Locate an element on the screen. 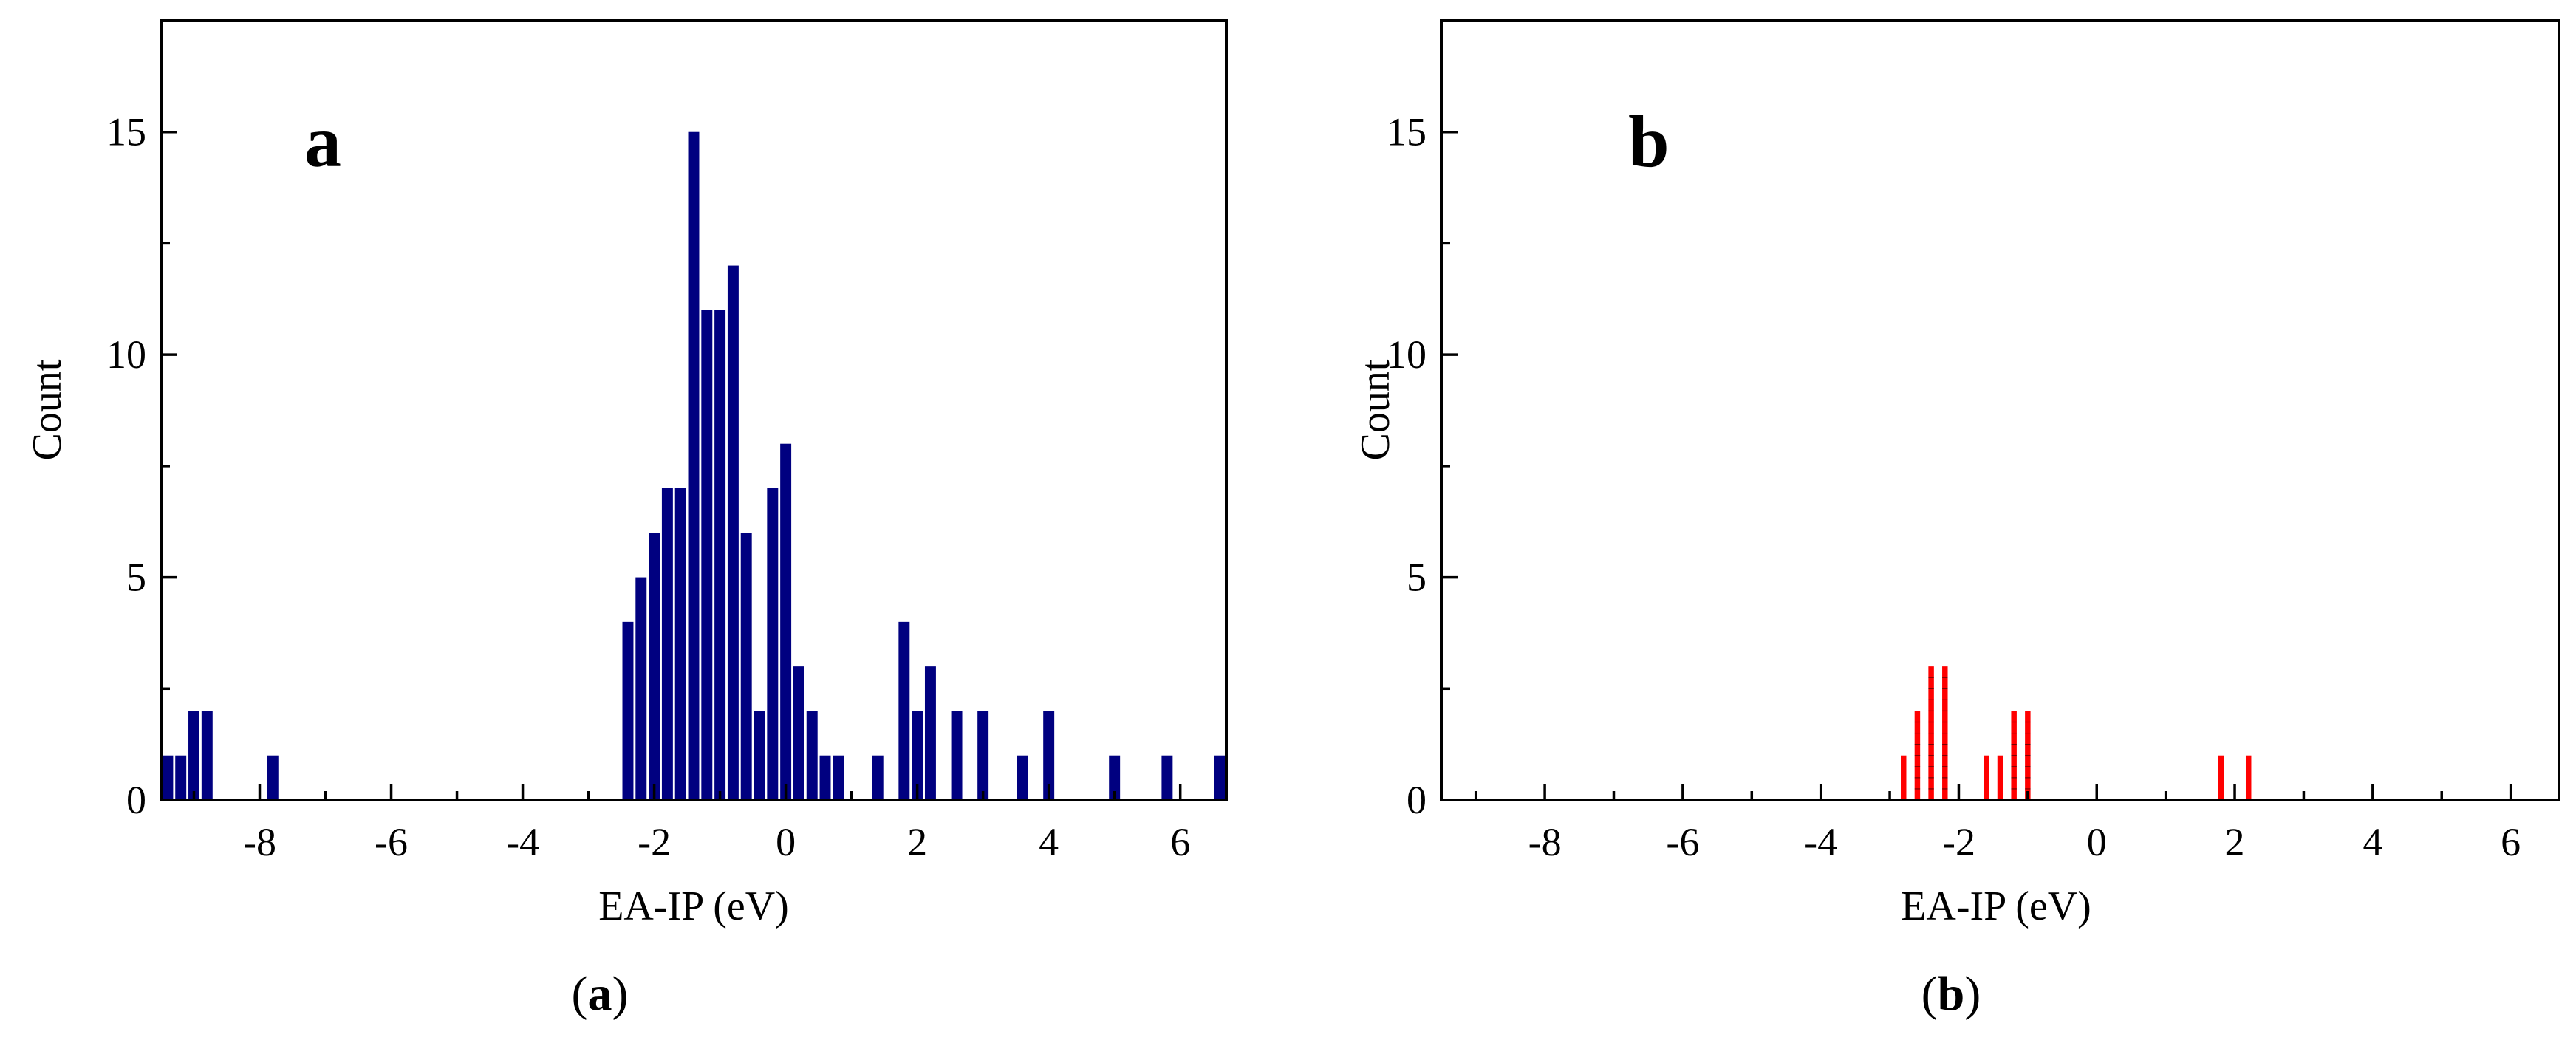  panel-b-y-tick-label: 15 is located at coordinates (1407, 132).